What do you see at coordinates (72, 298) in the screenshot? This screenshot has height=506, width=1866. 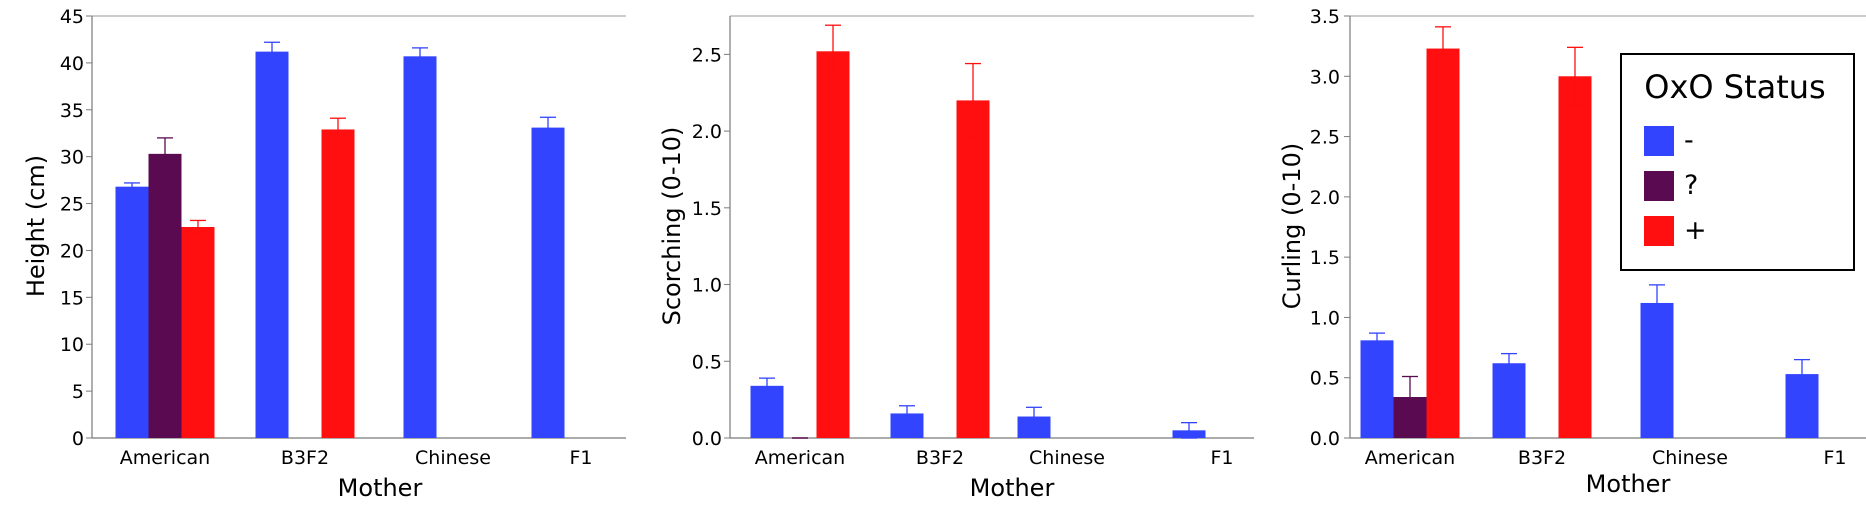 I see `y-tick-label: 15` at bounding box center [72, 298].